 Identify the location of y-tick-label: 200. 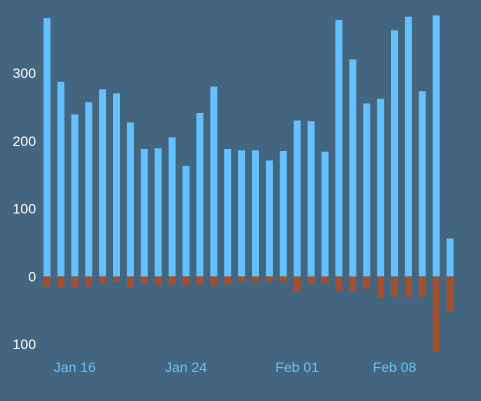
(25, 141).